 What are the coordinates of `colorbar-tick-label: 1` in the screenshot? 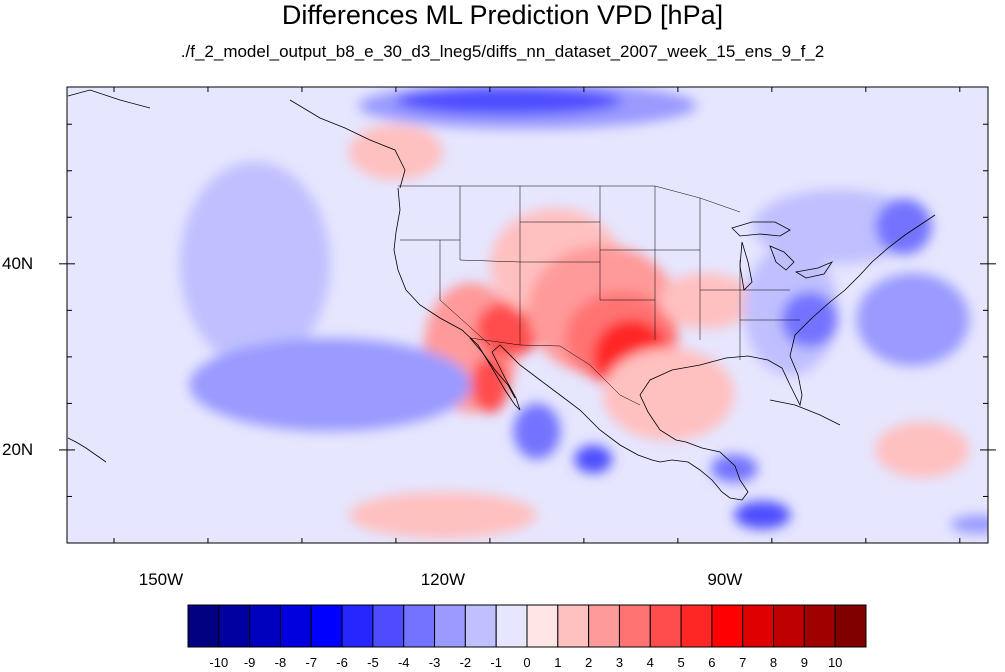 It's located at (558, 662).